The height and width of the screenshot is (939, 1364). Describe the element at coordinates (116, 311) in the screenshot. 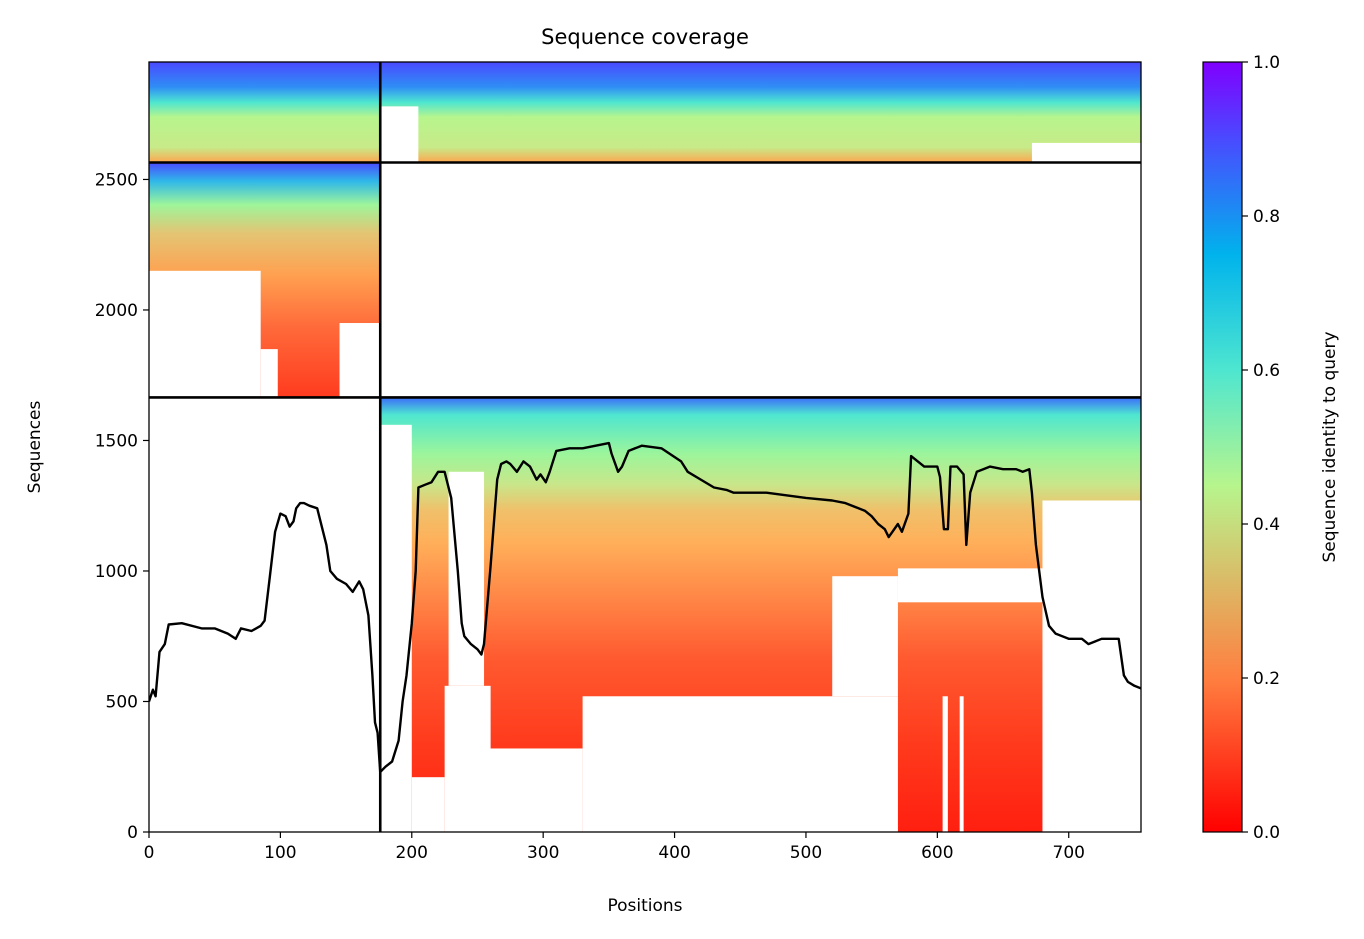

I see `y-tick-label: 2000` at that location.